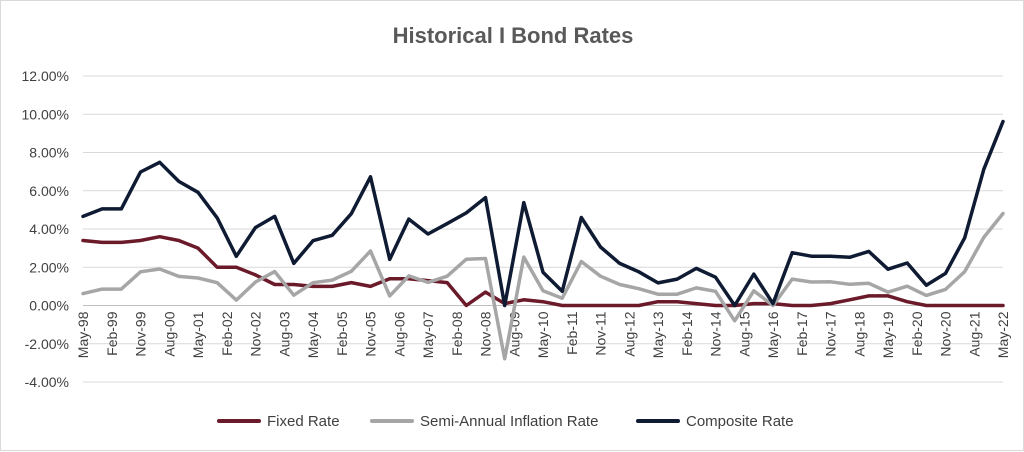  Describe the element at coordinates (47, 382) in the screenshot. I see `y-tick-label: -4.00%` at that location.